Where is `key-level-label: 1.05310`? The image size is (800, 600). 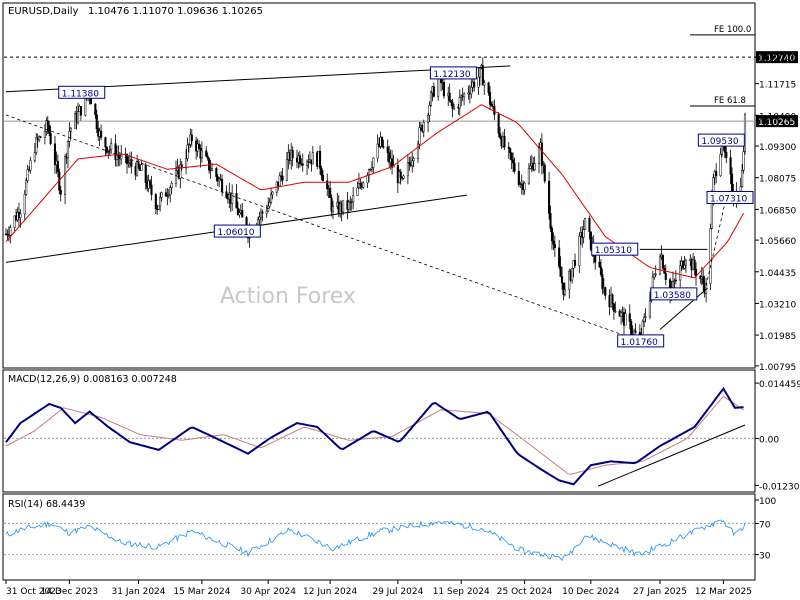
key-level-label: 1.05310 is located at coordinates (613, 251).